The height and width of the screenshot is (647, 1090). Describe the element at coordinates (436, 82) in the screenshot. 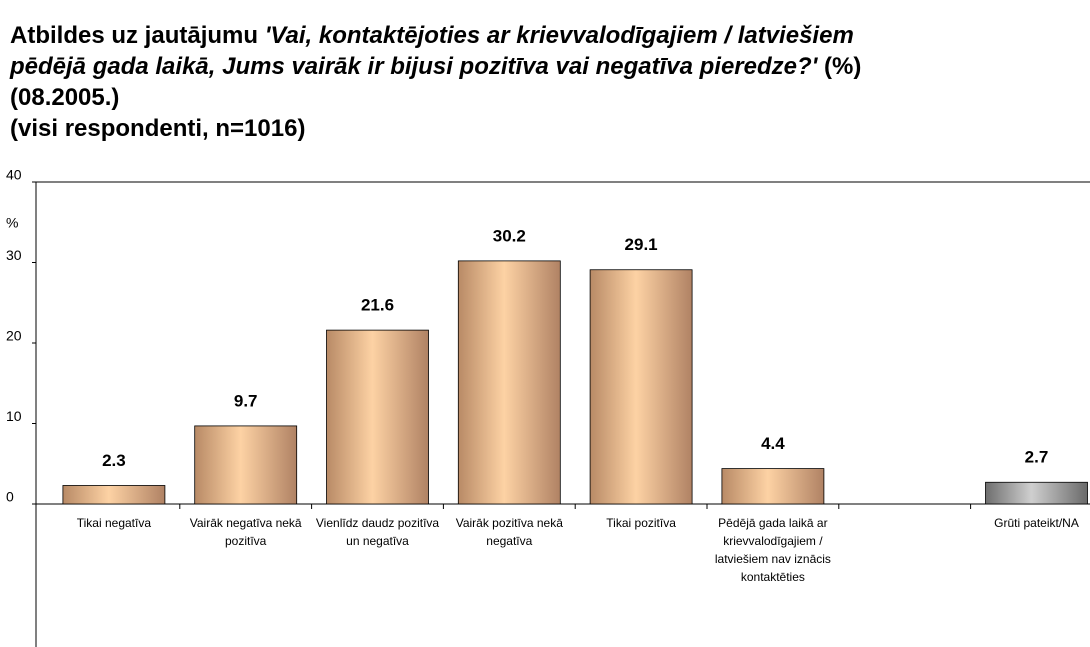

I see `title-tail: (%) (08.2005.)` at that location.